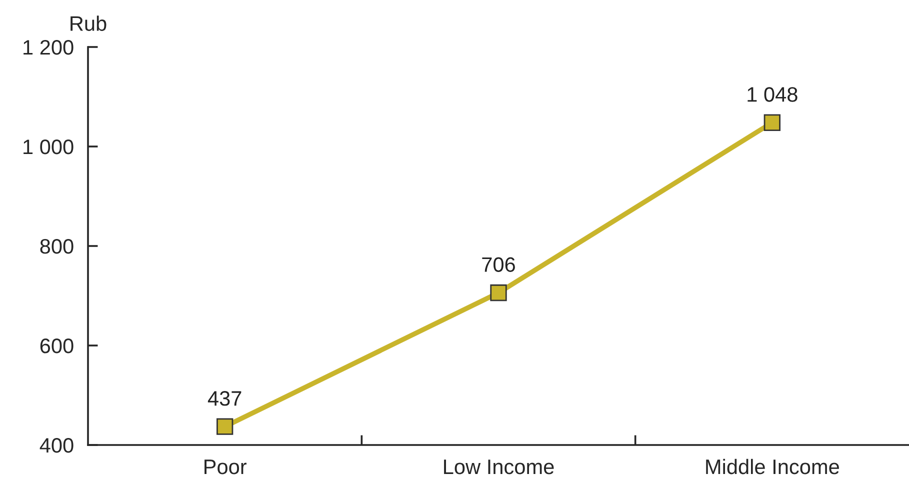 The height and width of the screenshot is (482, 909). I want to click on x-tick-label: Middle Income, so click(772, 466).